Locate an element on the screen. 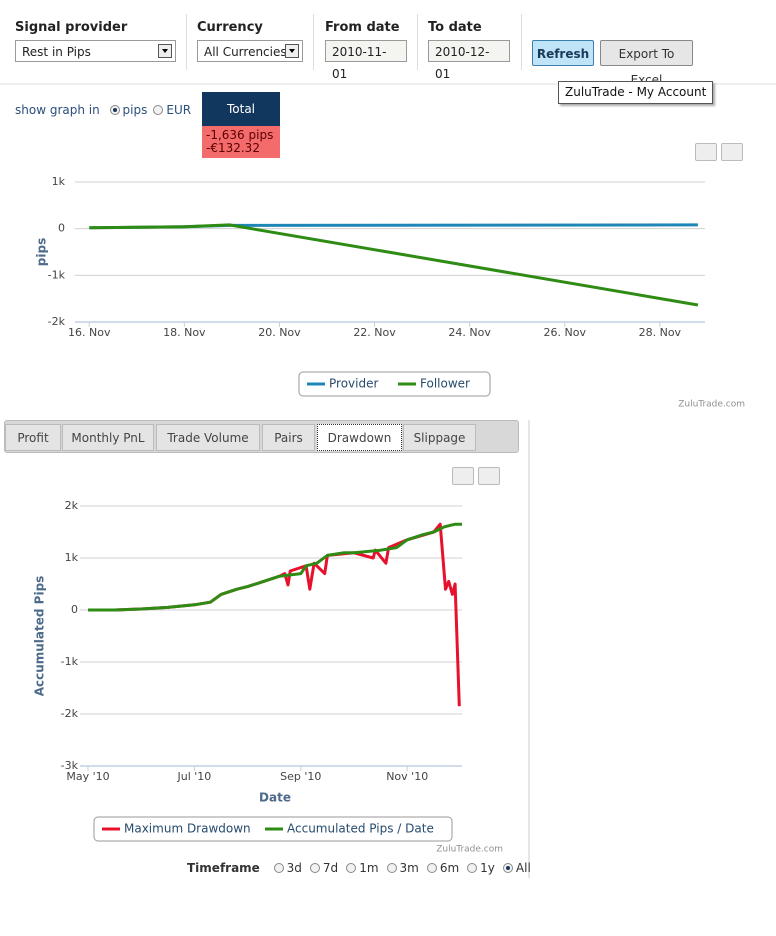 This screenshot has width=776, height=936. radio-label: EUR is located at coordinates (179, 110).